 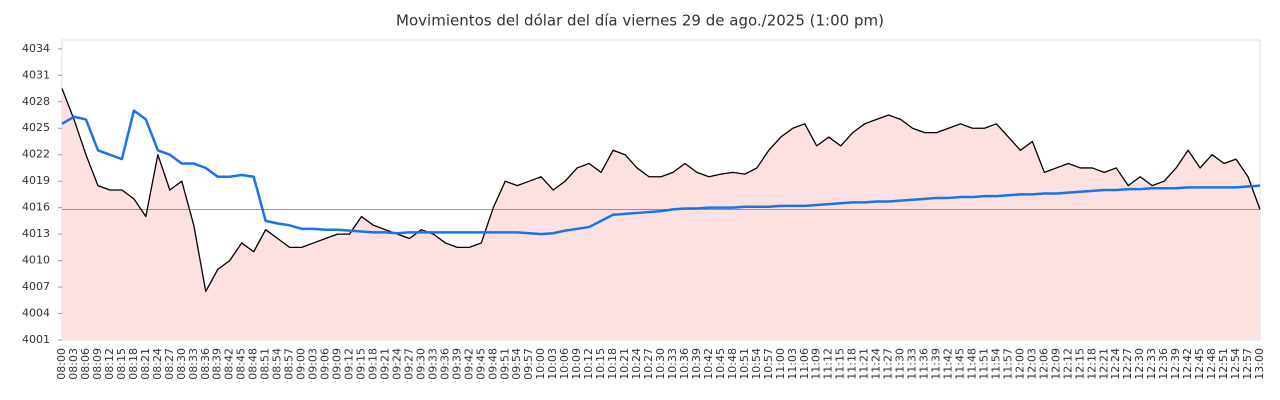 What do you see at coordinates (528, 364) in the screenshot?
I see `x-tick-label: 09:57` at bounding box center [528, 364].